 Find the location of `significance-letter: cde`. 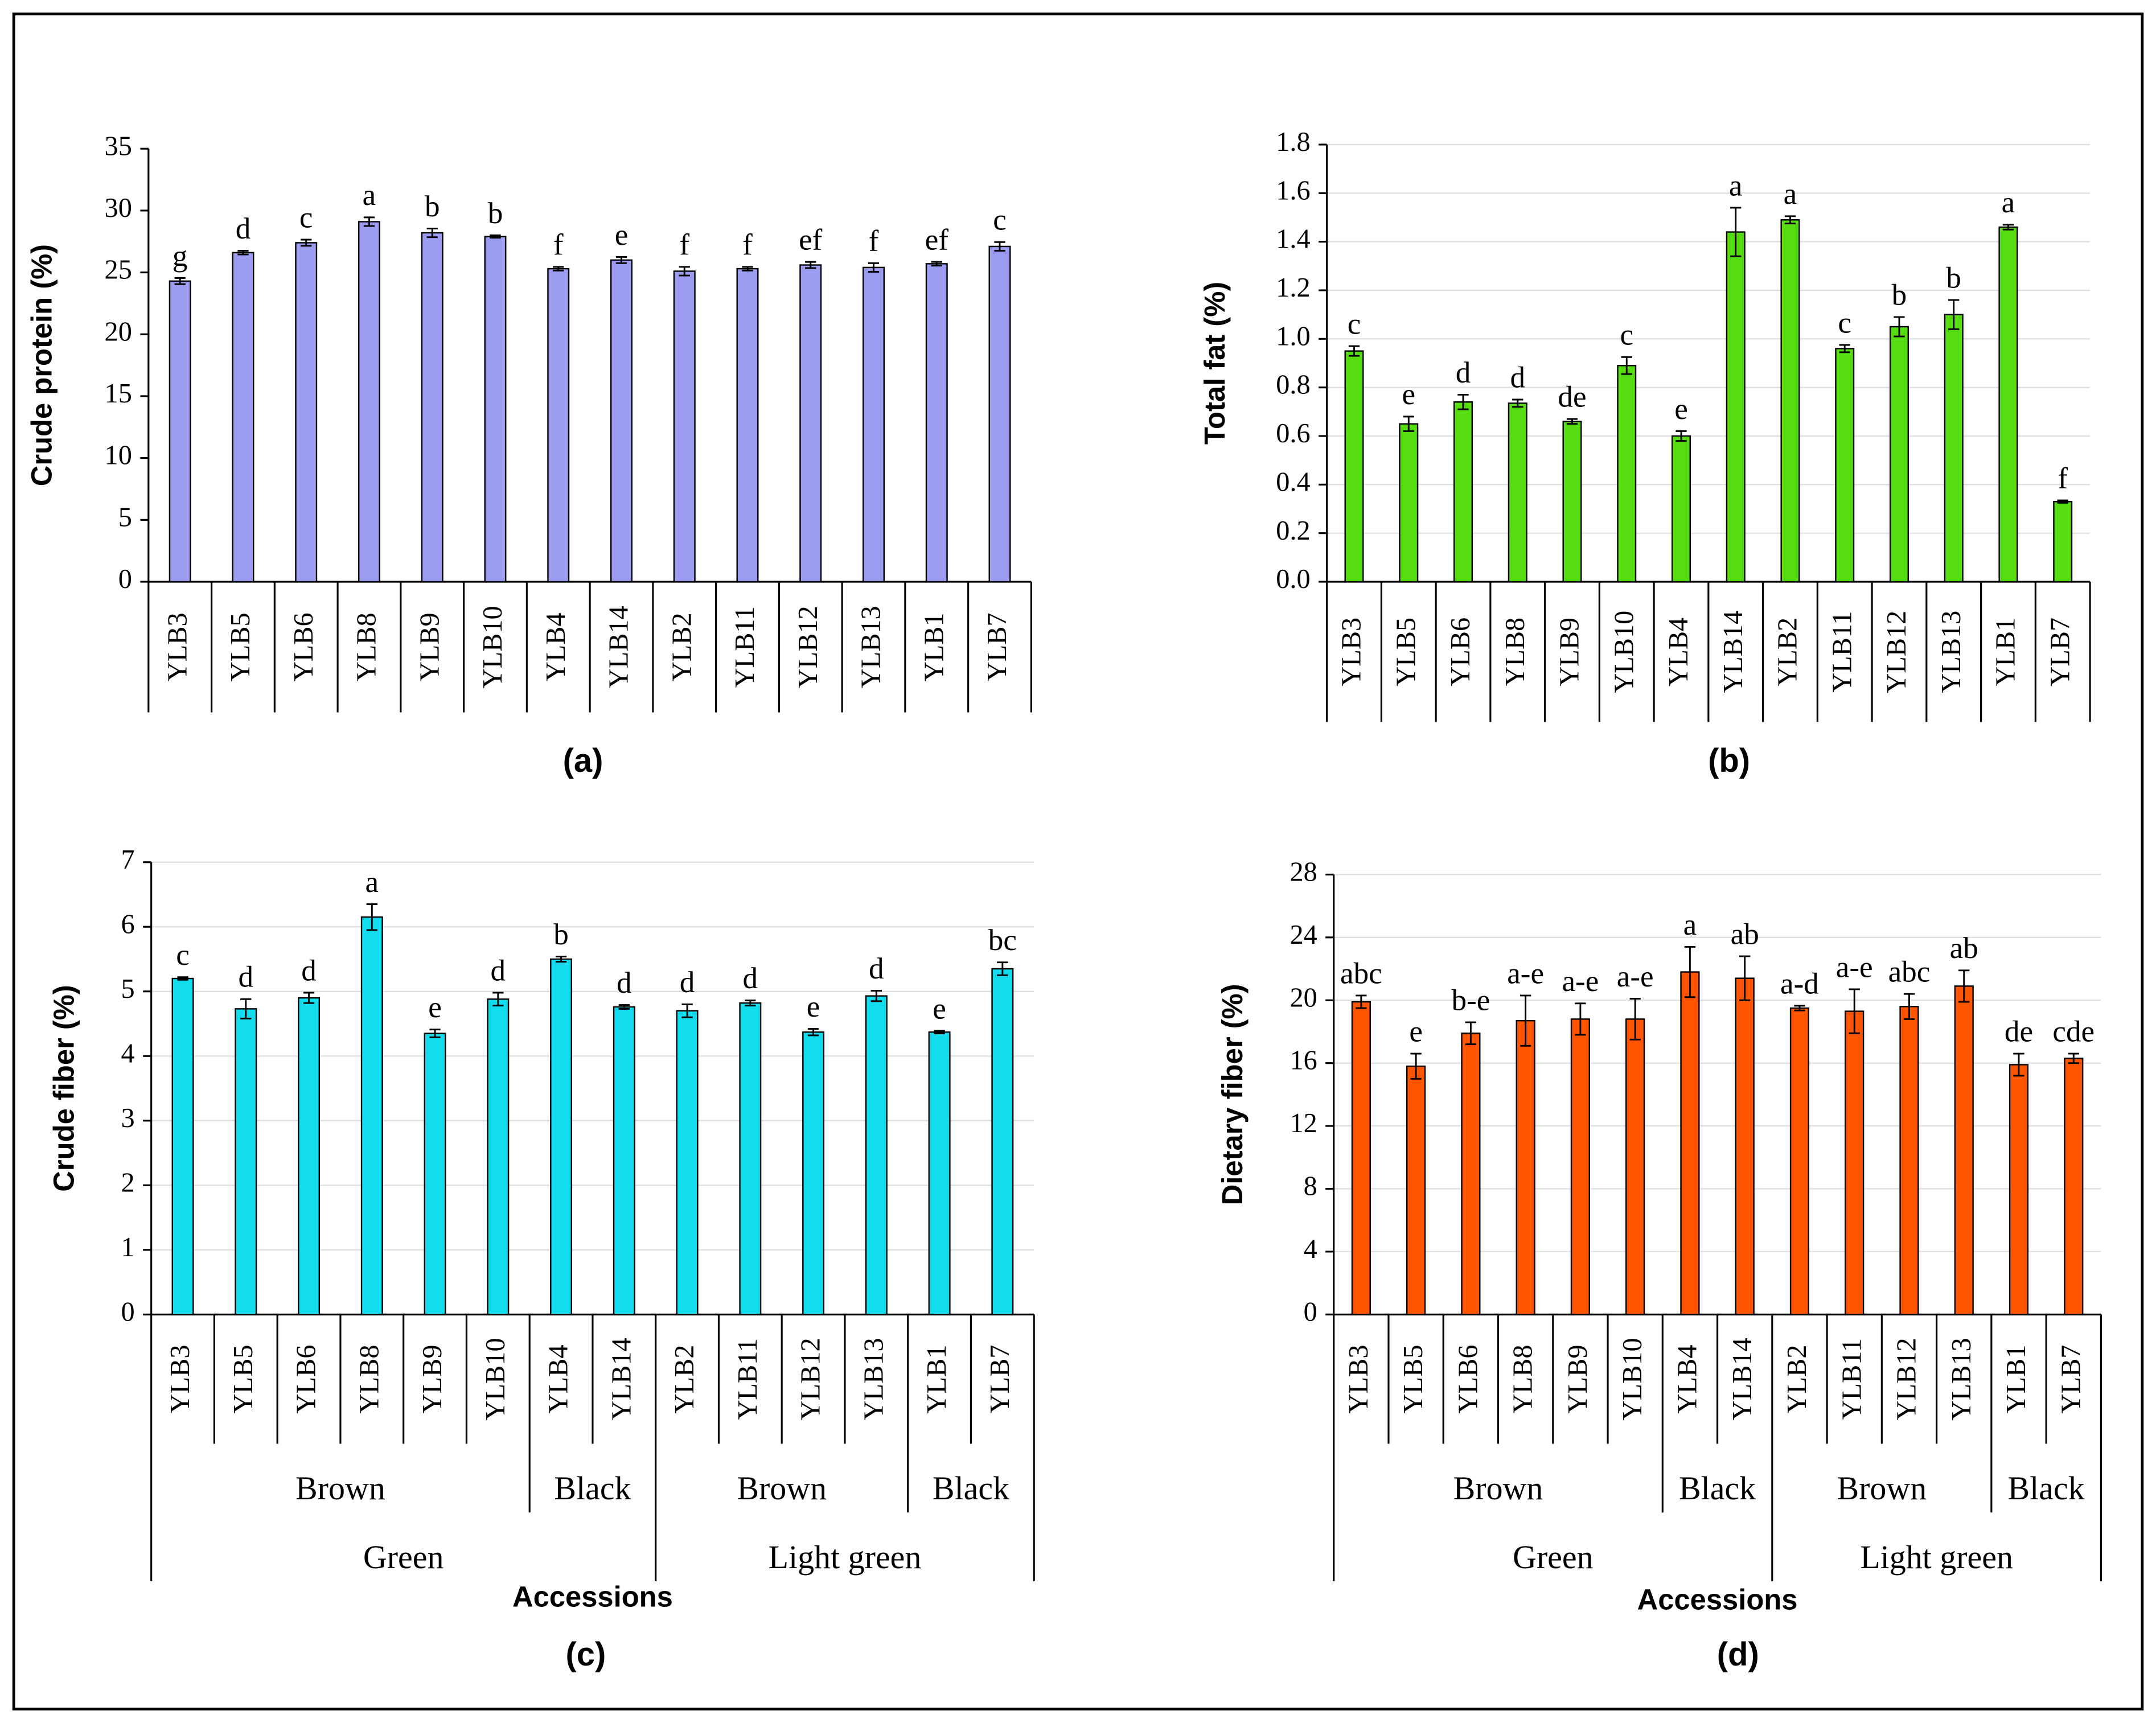

significance-letter: cde is located at coordinates (2073, 1031).